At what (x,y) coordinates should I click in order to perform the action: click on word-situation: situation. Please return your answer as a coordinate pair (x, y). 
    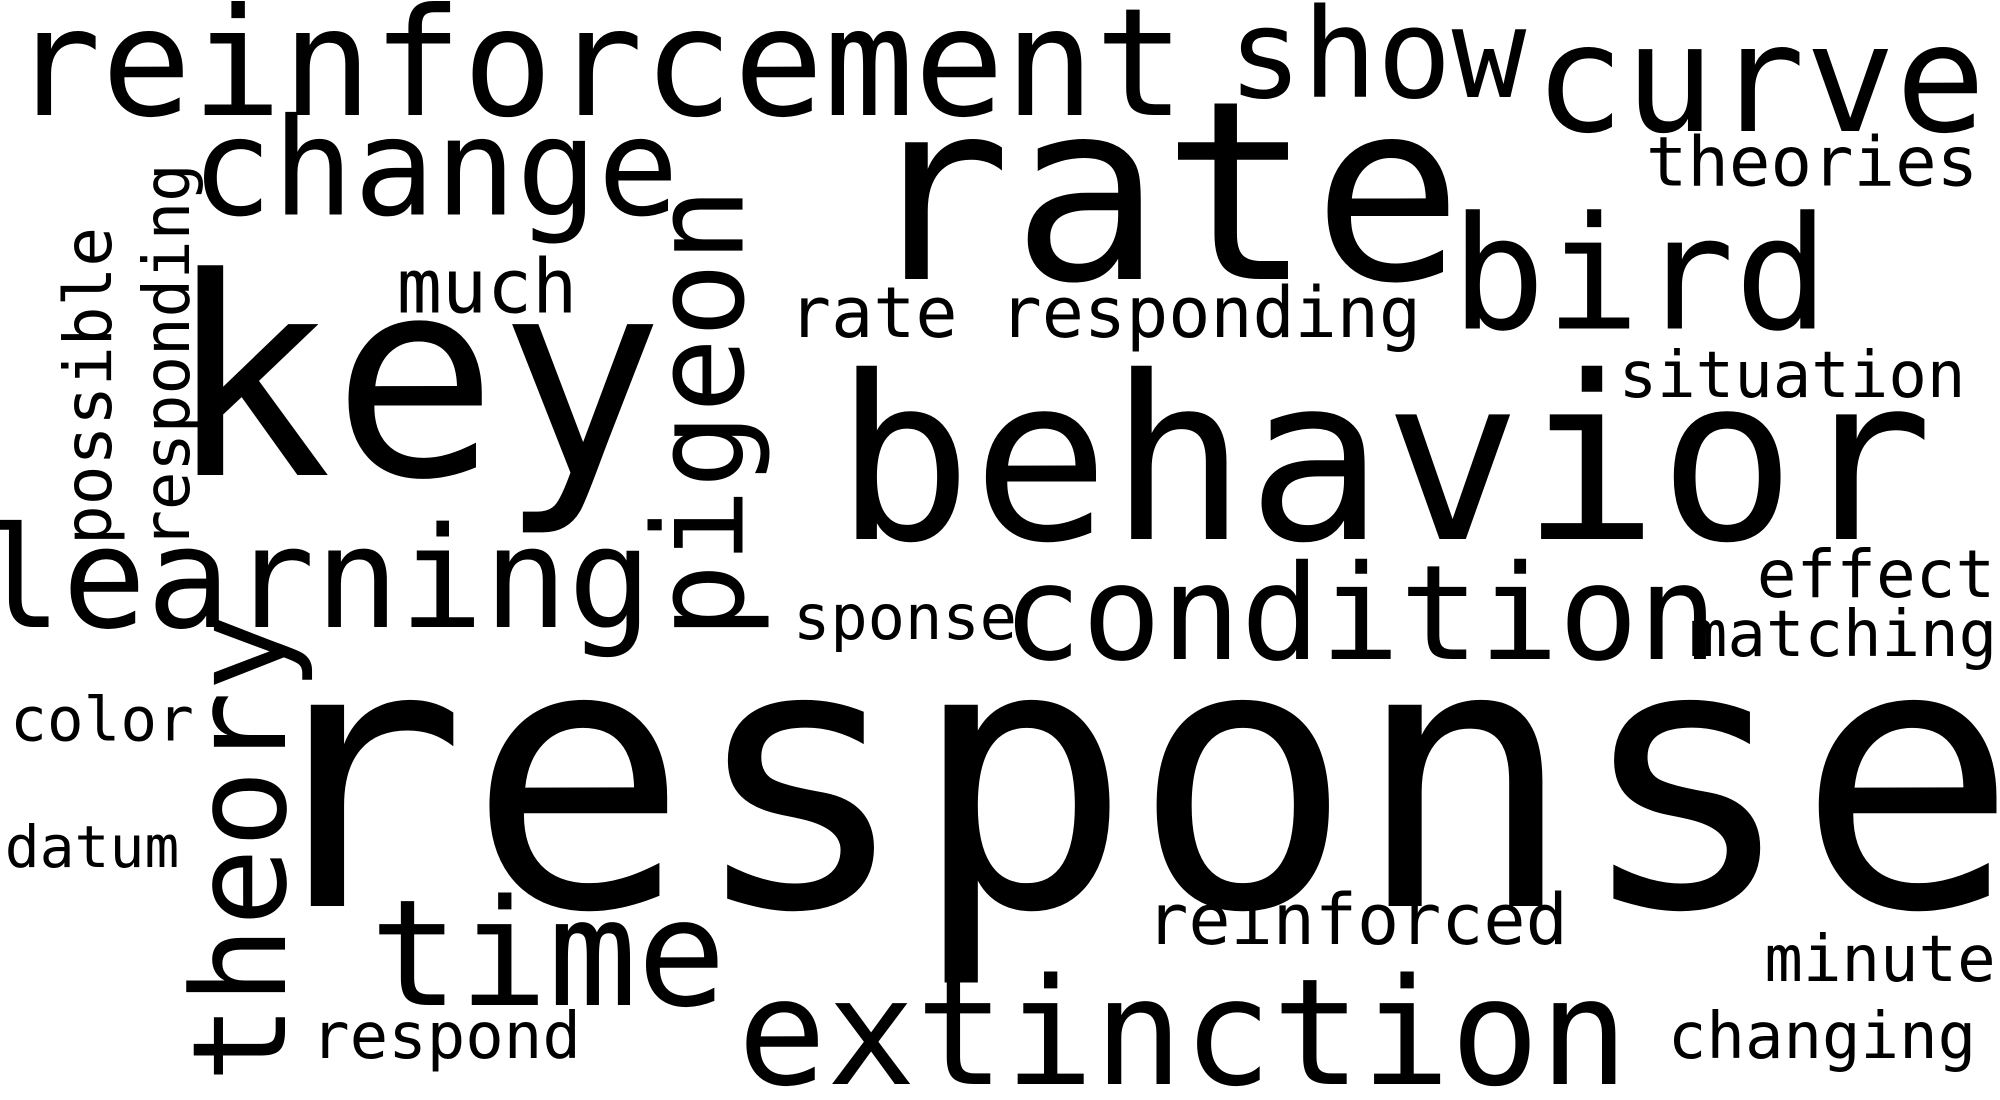
    Looking at the image, I should click on (1792, 376).